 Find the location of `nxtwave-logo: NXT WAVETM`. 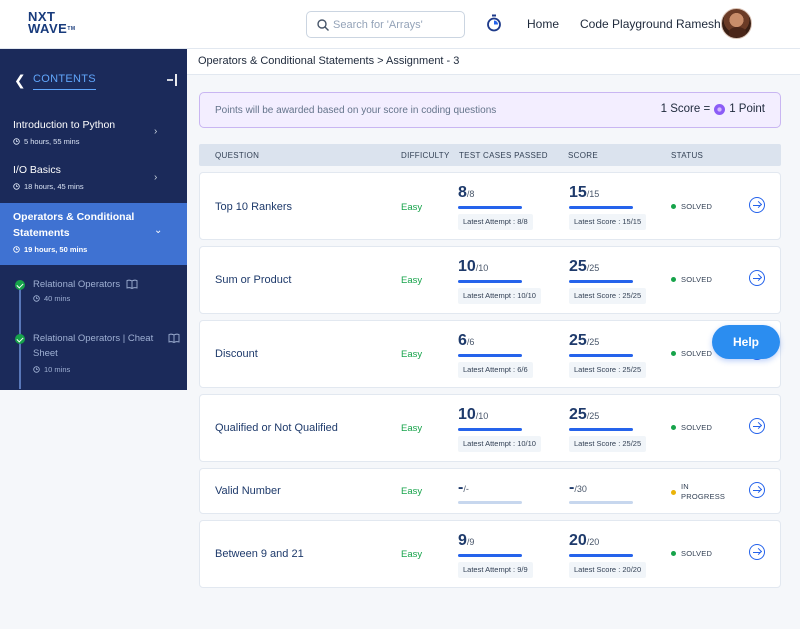

nxtwave-logo: NXT WAVETM is located at coordinates (56, 23).